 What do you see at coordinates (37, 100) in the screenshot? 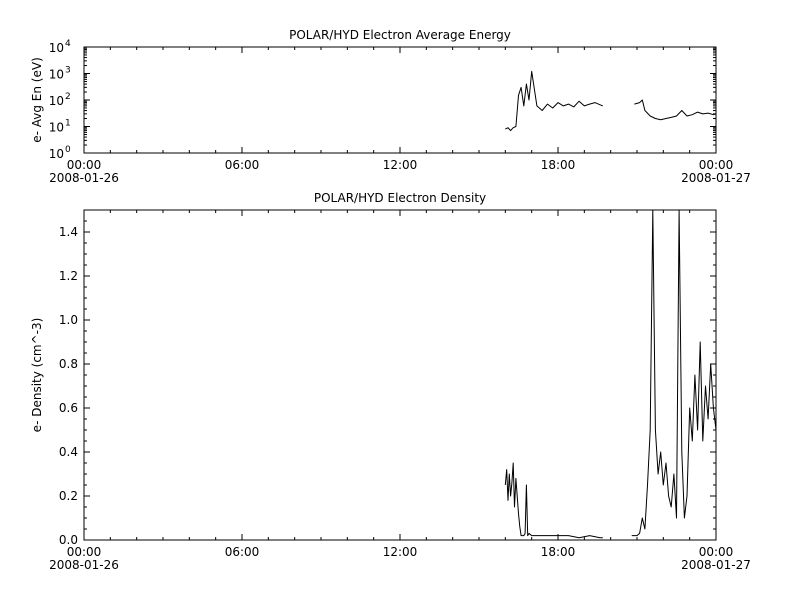
I see `energy-y-axis-label: e- Avg En (eV)` at bounding box center [37, 100].